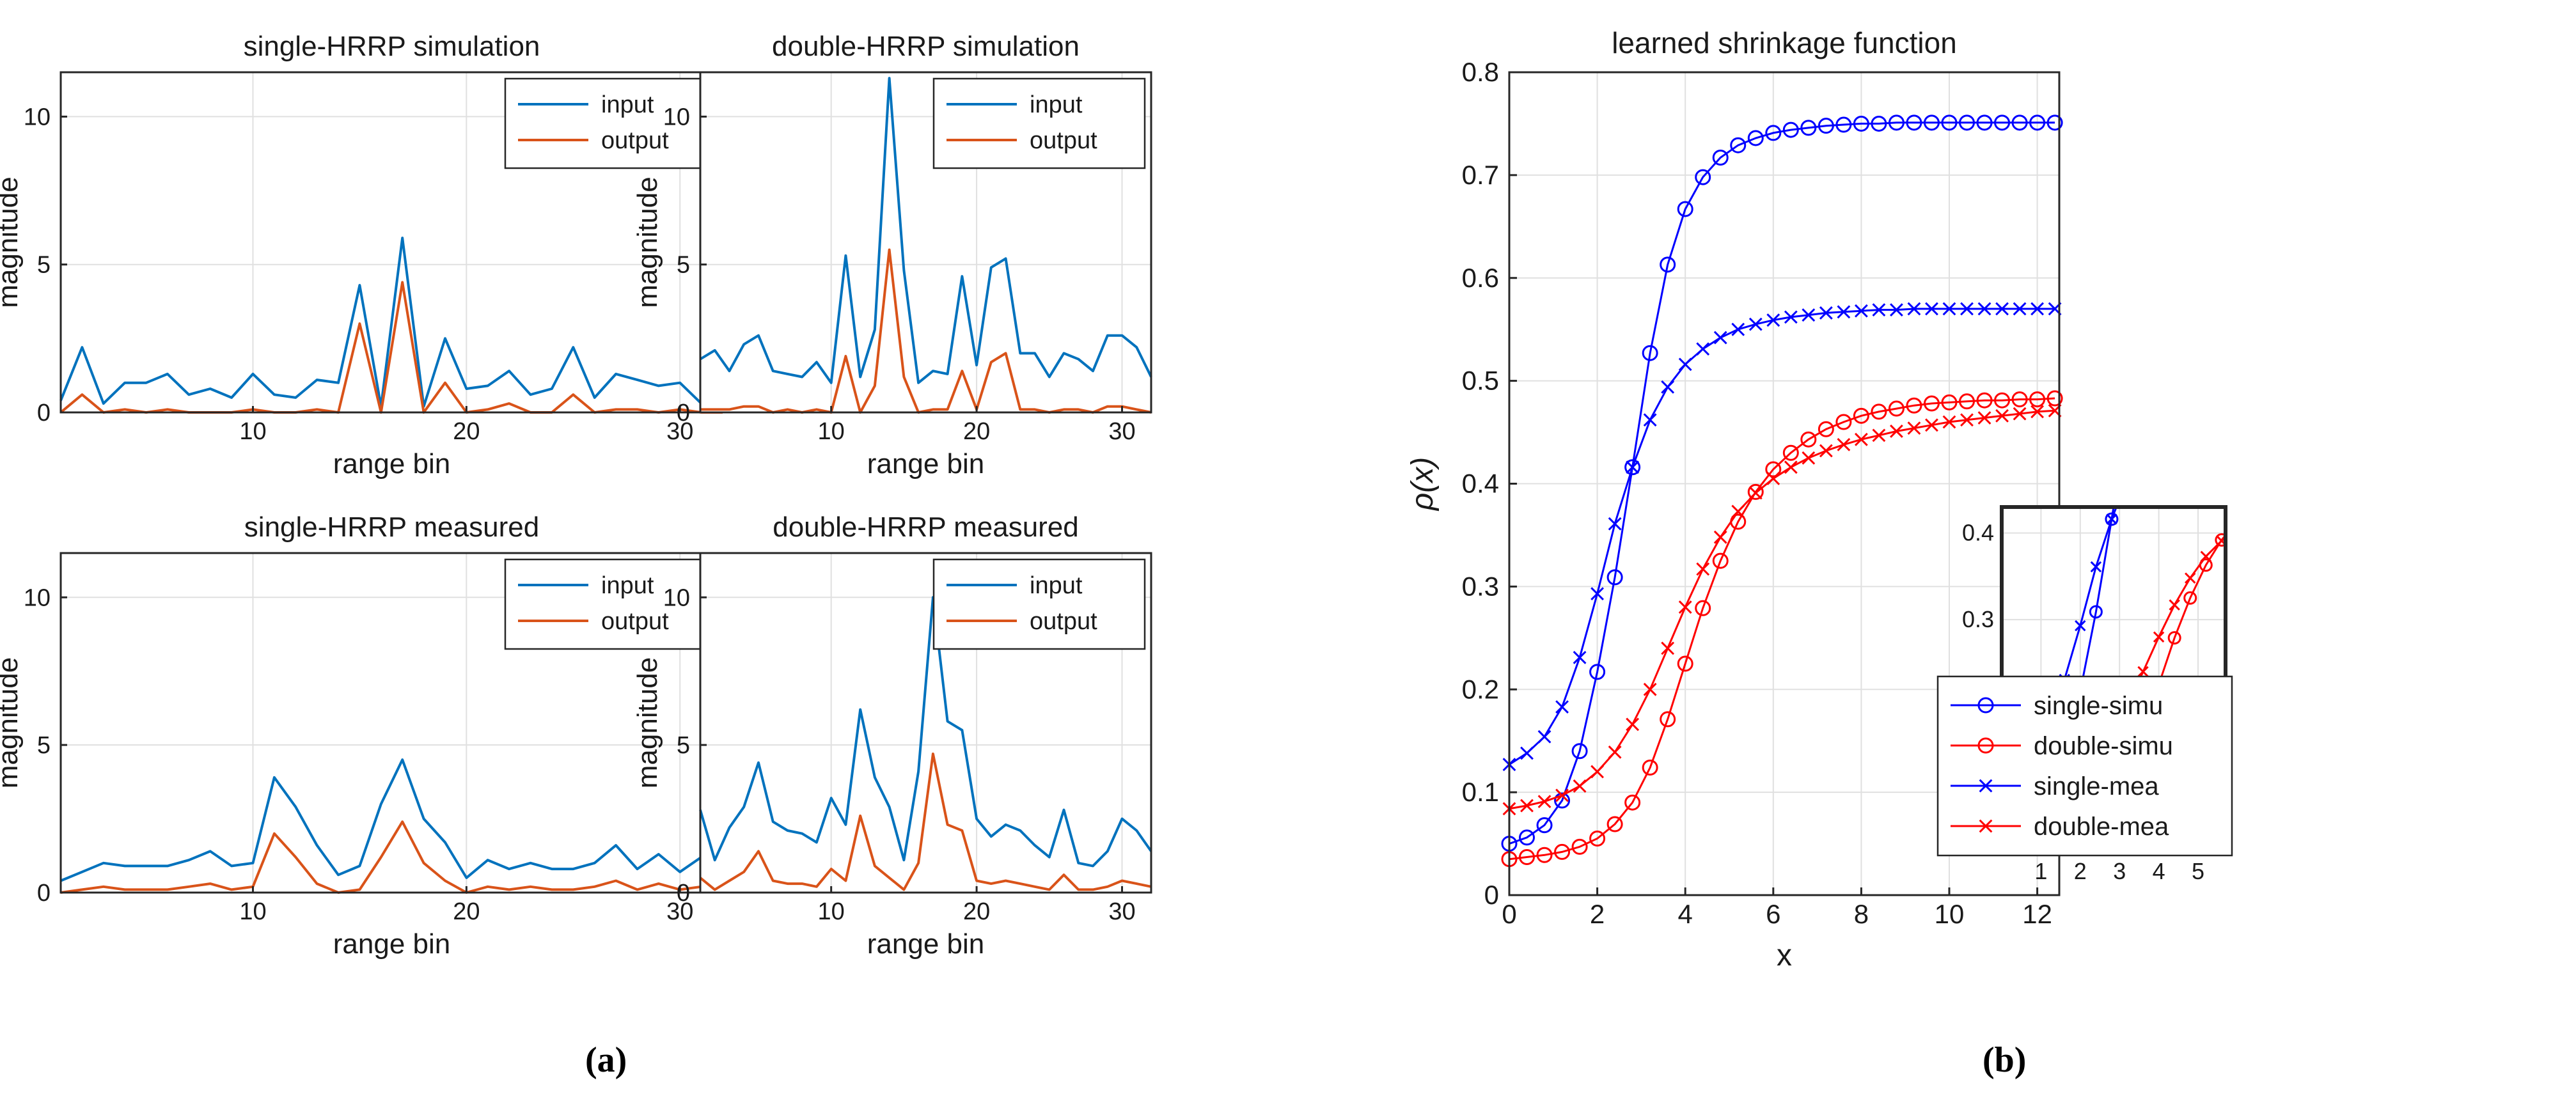 This screenshot has height=1101, width=2576. I want to click on inset-x-tick-label: 1, so click(2040, 871).